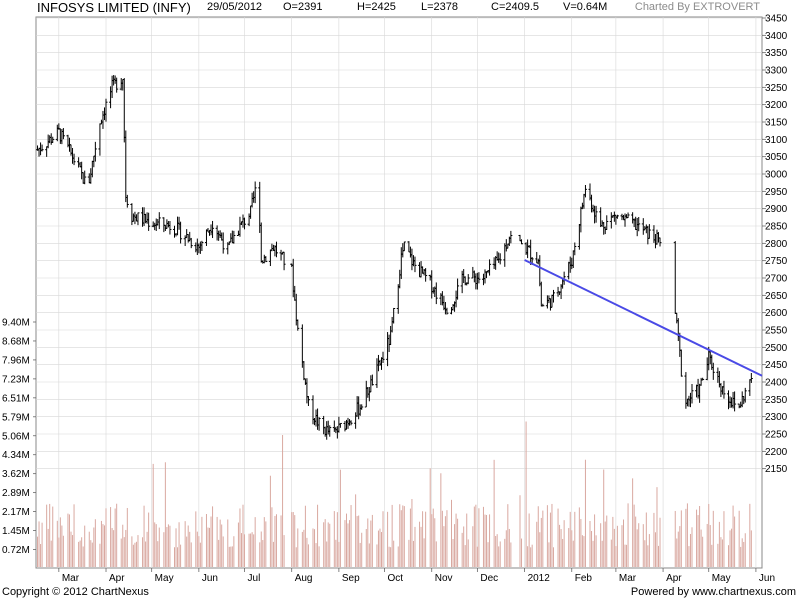  What do you see at coordinates (396, 578) in the screenshot?
I see `date-tick-label: Oct` at bounding box center [396, 578].